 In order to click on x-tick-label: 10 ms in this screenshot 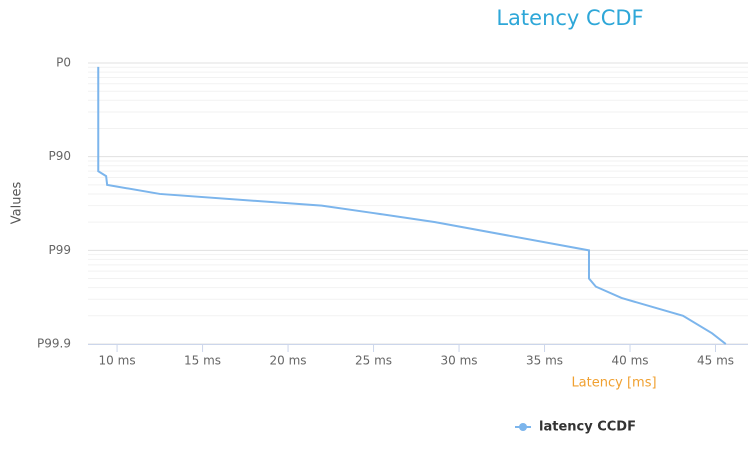, I will do `click(117, 361)`.